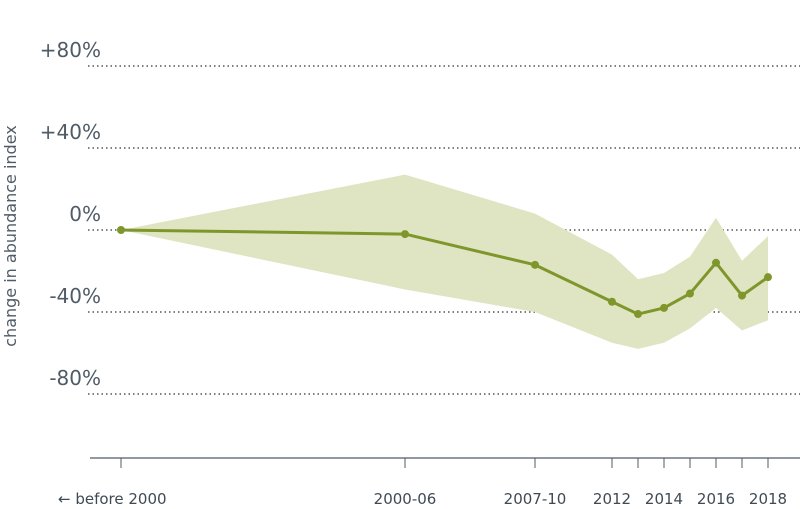 The width and height of the screenshot is (800, 509). I want to click on x-tick-label: 2018, so click(768, 499).